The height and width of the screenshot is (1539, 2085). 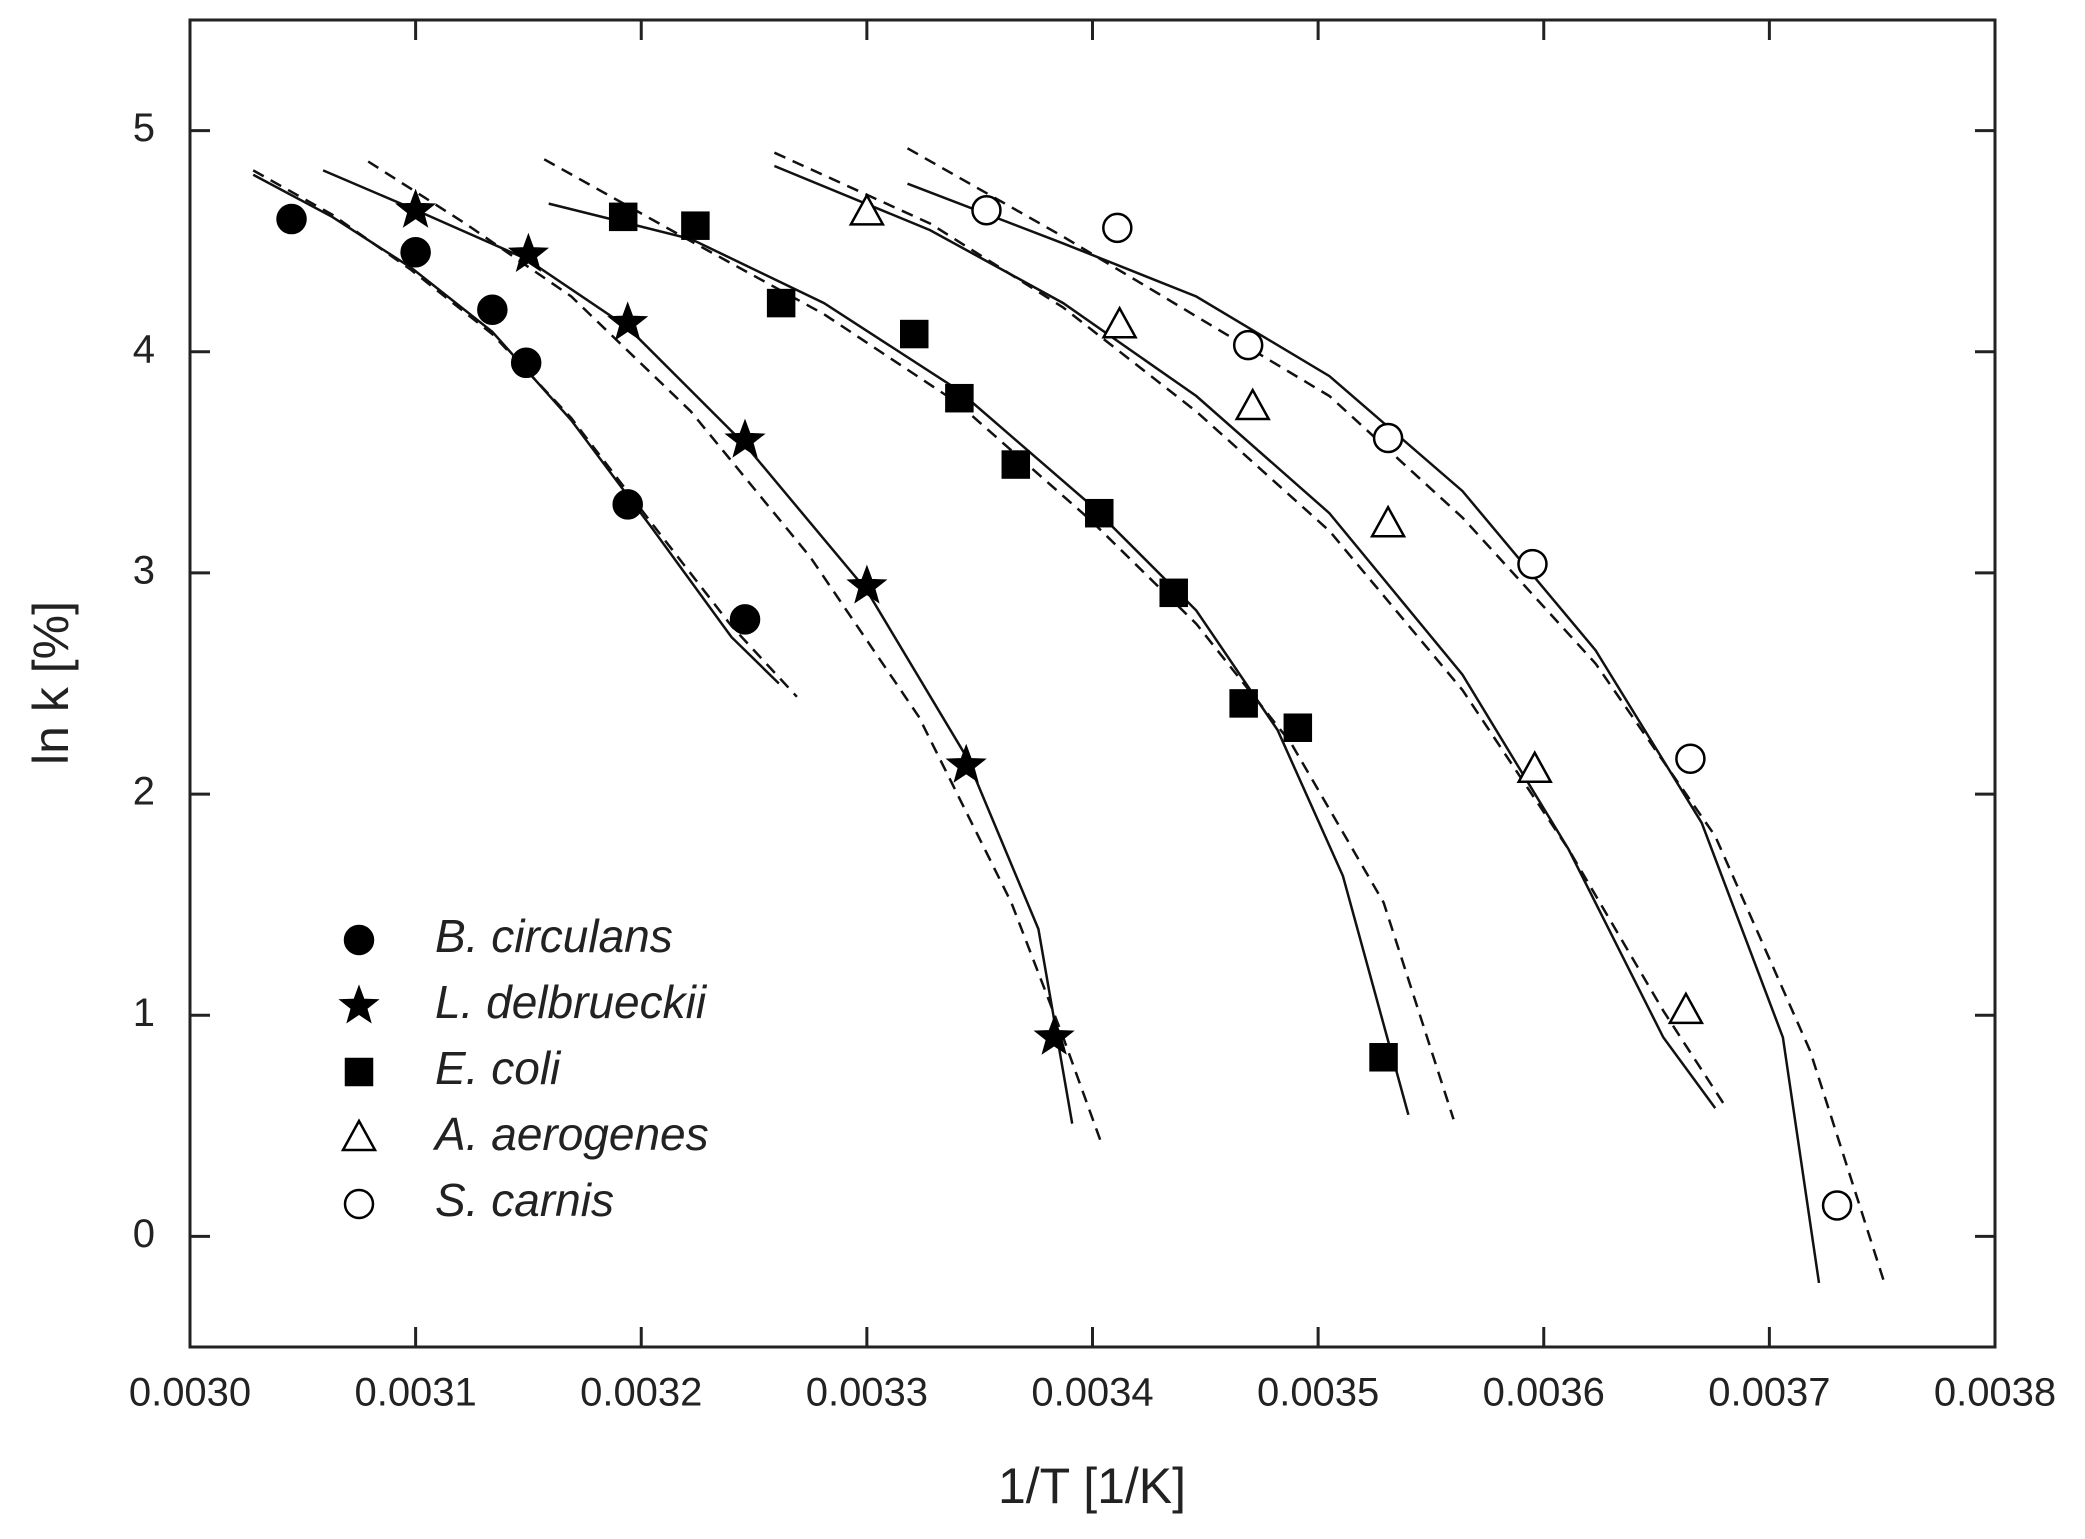 I want to click on y-tick-label: 1, so click(x=144, y=1013).